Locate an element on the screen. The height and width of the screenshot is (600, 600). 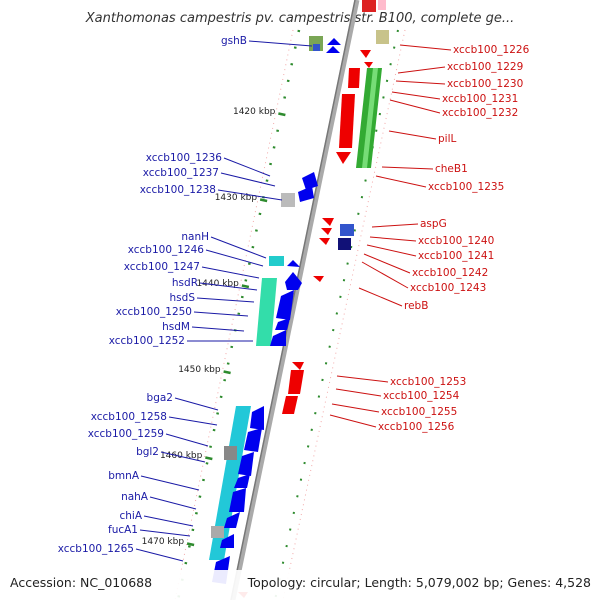
right-gene-label: rebB is located at coordinates (416, 306).